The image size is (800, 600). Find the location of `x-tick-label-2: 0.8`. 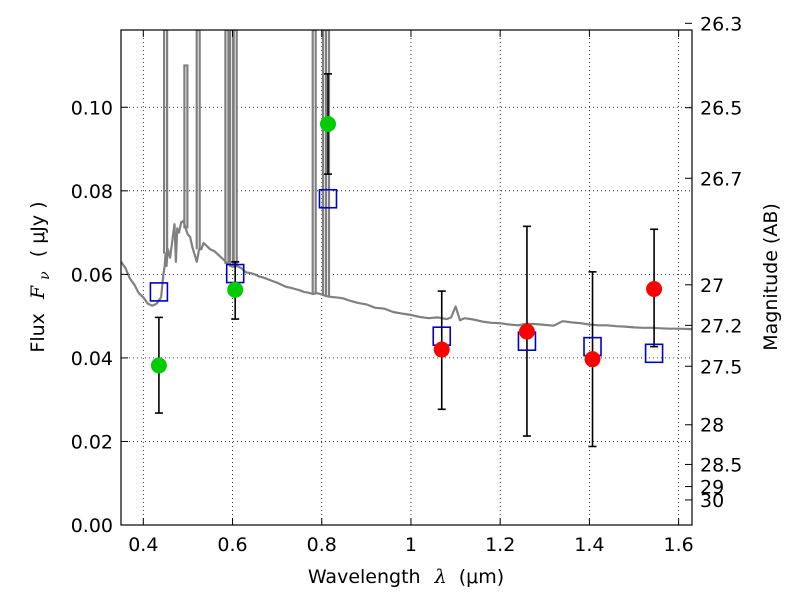

x-tick-label-2: 0.8 is located at coordinates (322, 545).